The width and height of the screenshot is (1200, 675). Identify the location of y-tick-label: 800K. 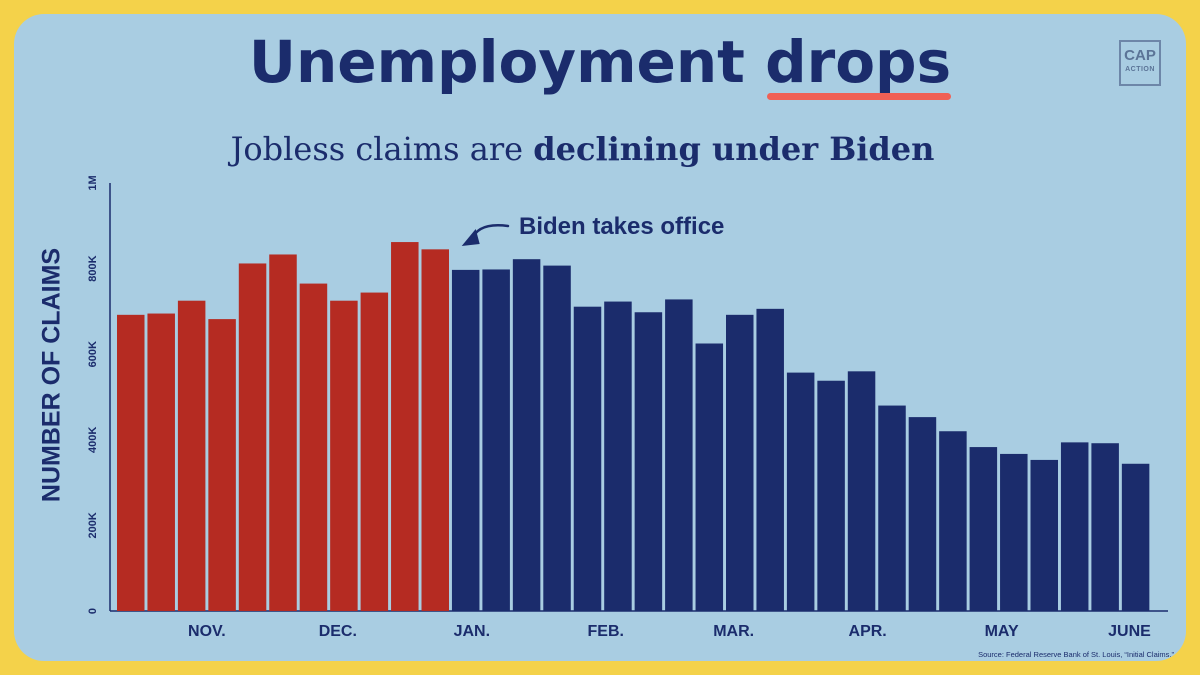
(93, 268).